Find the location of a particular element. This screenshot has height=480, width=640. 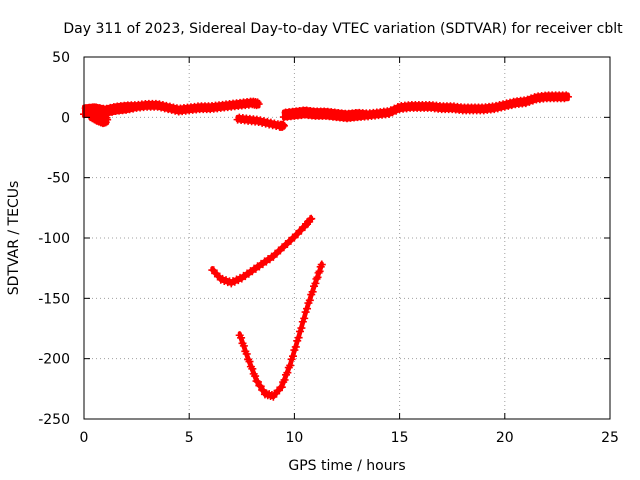

x-tick-label: 10 is located at coordinates (294, 438).